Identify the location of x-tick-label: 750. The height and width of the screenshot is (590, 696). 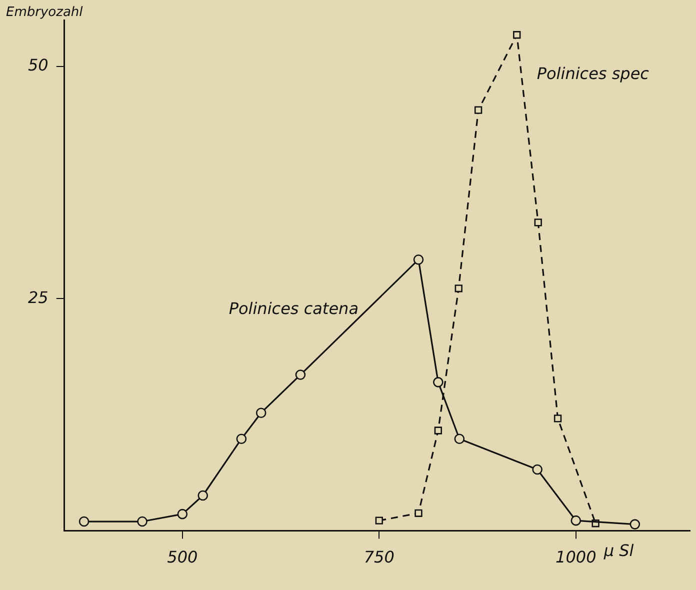
(379, 557).